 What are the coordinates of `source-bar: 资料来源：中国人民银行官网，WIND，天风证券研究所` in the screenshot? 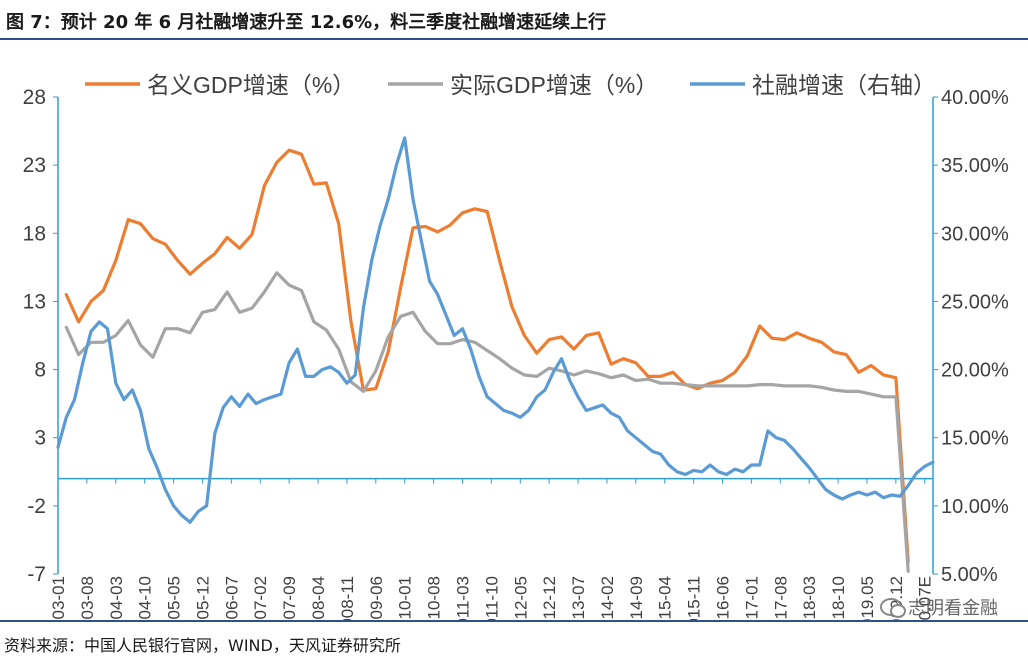 It's located at (514, 638).